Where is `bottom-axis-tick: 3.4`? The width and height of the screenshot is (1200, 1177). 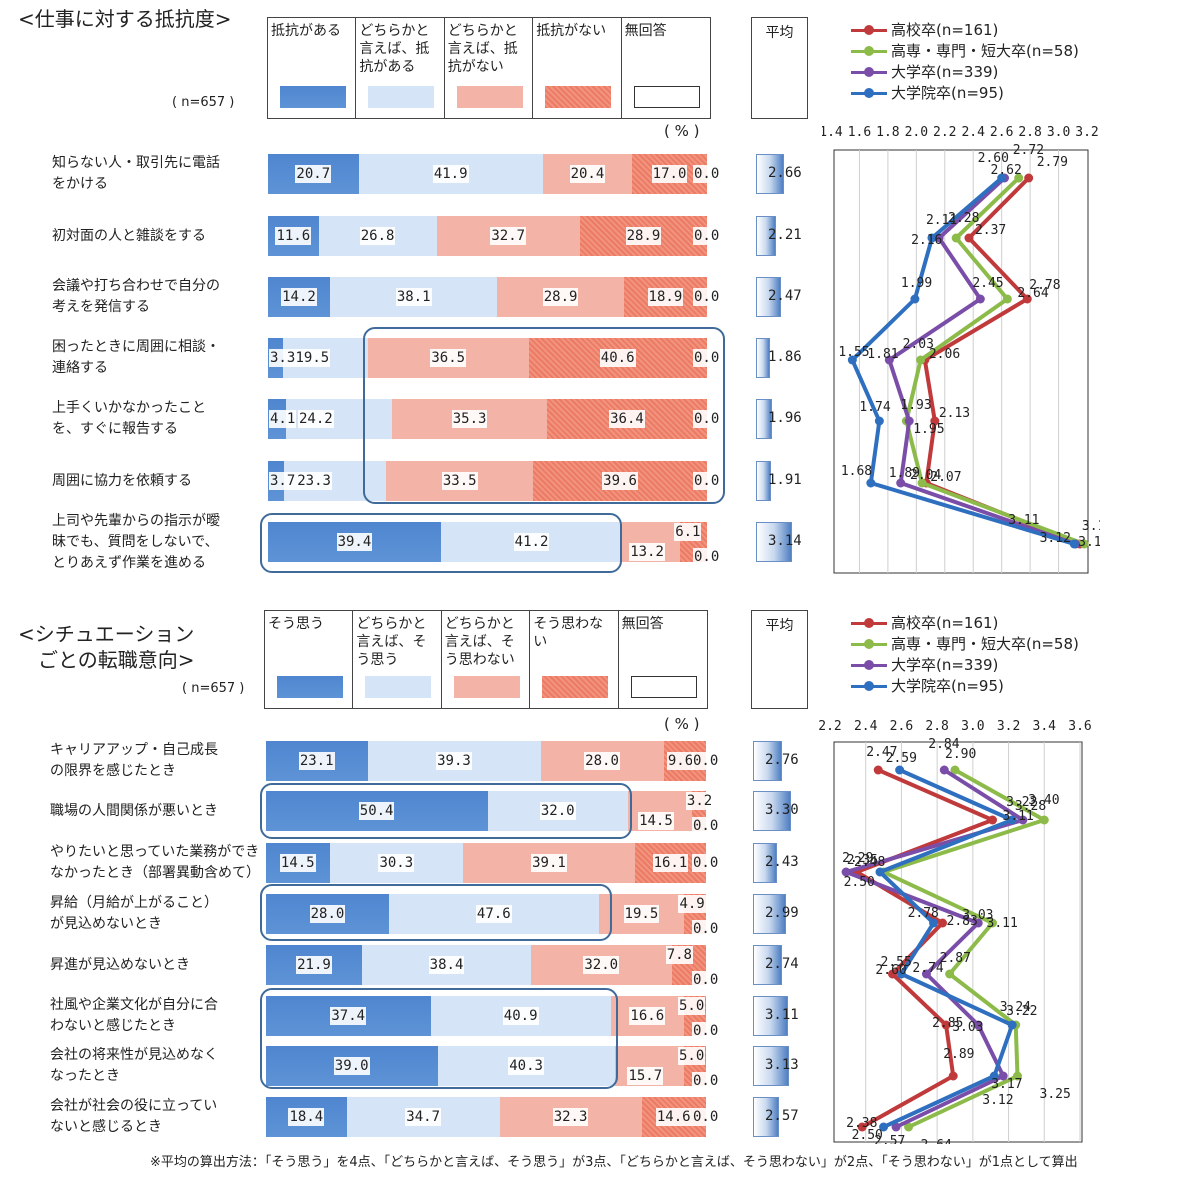
bottom-axis-tick: 3.4 is located at coordinates (1045, 726).